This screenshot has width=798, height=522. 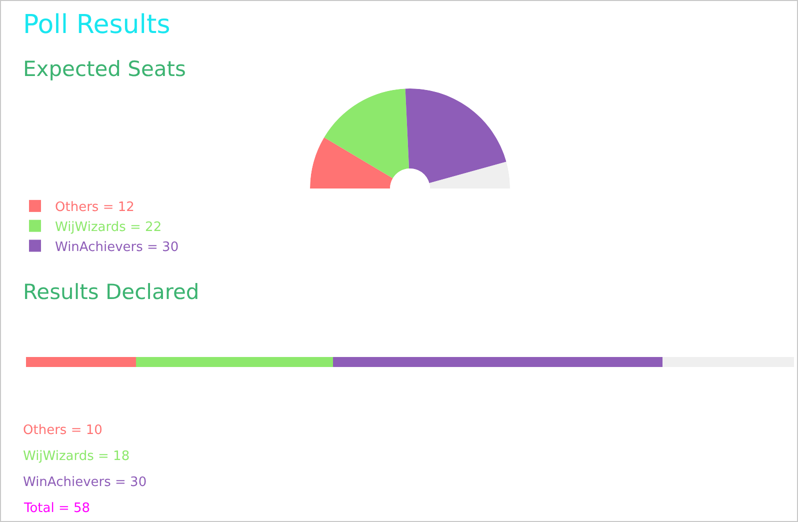 I want to click on text: WinAchievers = 30, so click(x=85, y=482).